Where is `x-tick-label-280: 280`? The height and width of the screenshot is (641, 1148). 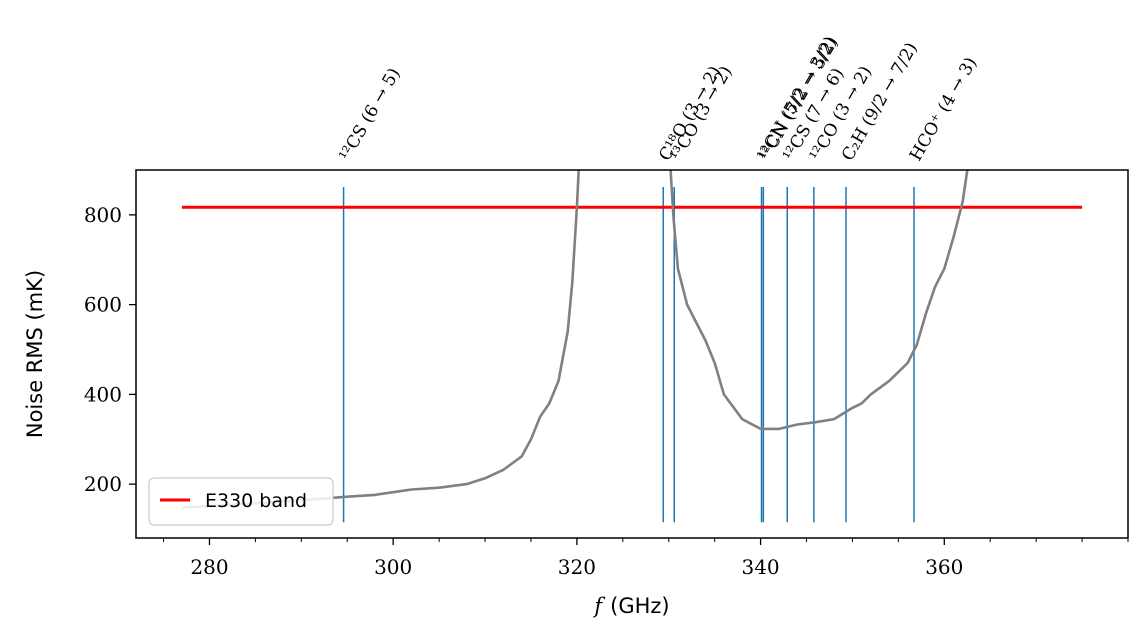
x-tick-label-280: 280 is located at coordinates (209, 567).